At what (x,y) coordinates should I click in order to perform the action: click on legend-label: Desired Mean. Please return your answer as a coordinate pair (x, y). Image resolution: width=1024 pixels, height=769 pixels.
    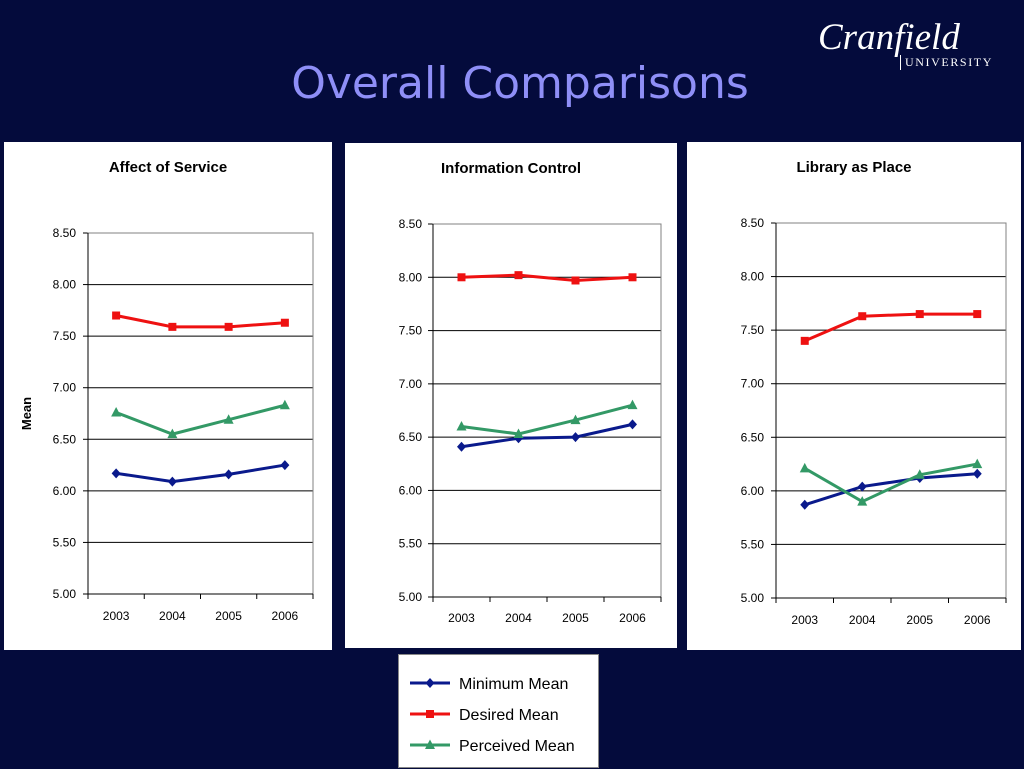
    Looking at the image, I should click on (509, 715).